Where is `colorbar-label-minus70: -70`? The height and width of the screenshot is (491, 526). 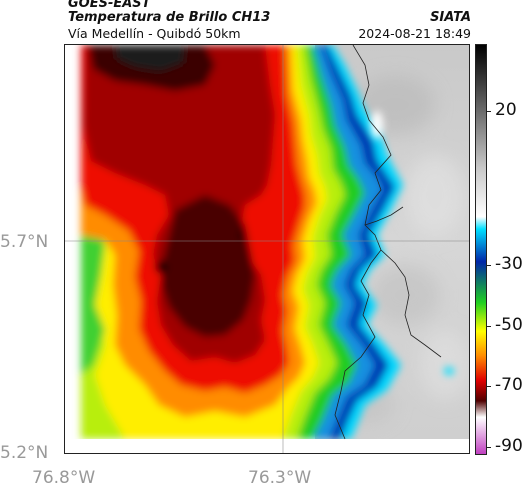
colorbar-label-minus70: -70 is located at coordinates (509, 385).